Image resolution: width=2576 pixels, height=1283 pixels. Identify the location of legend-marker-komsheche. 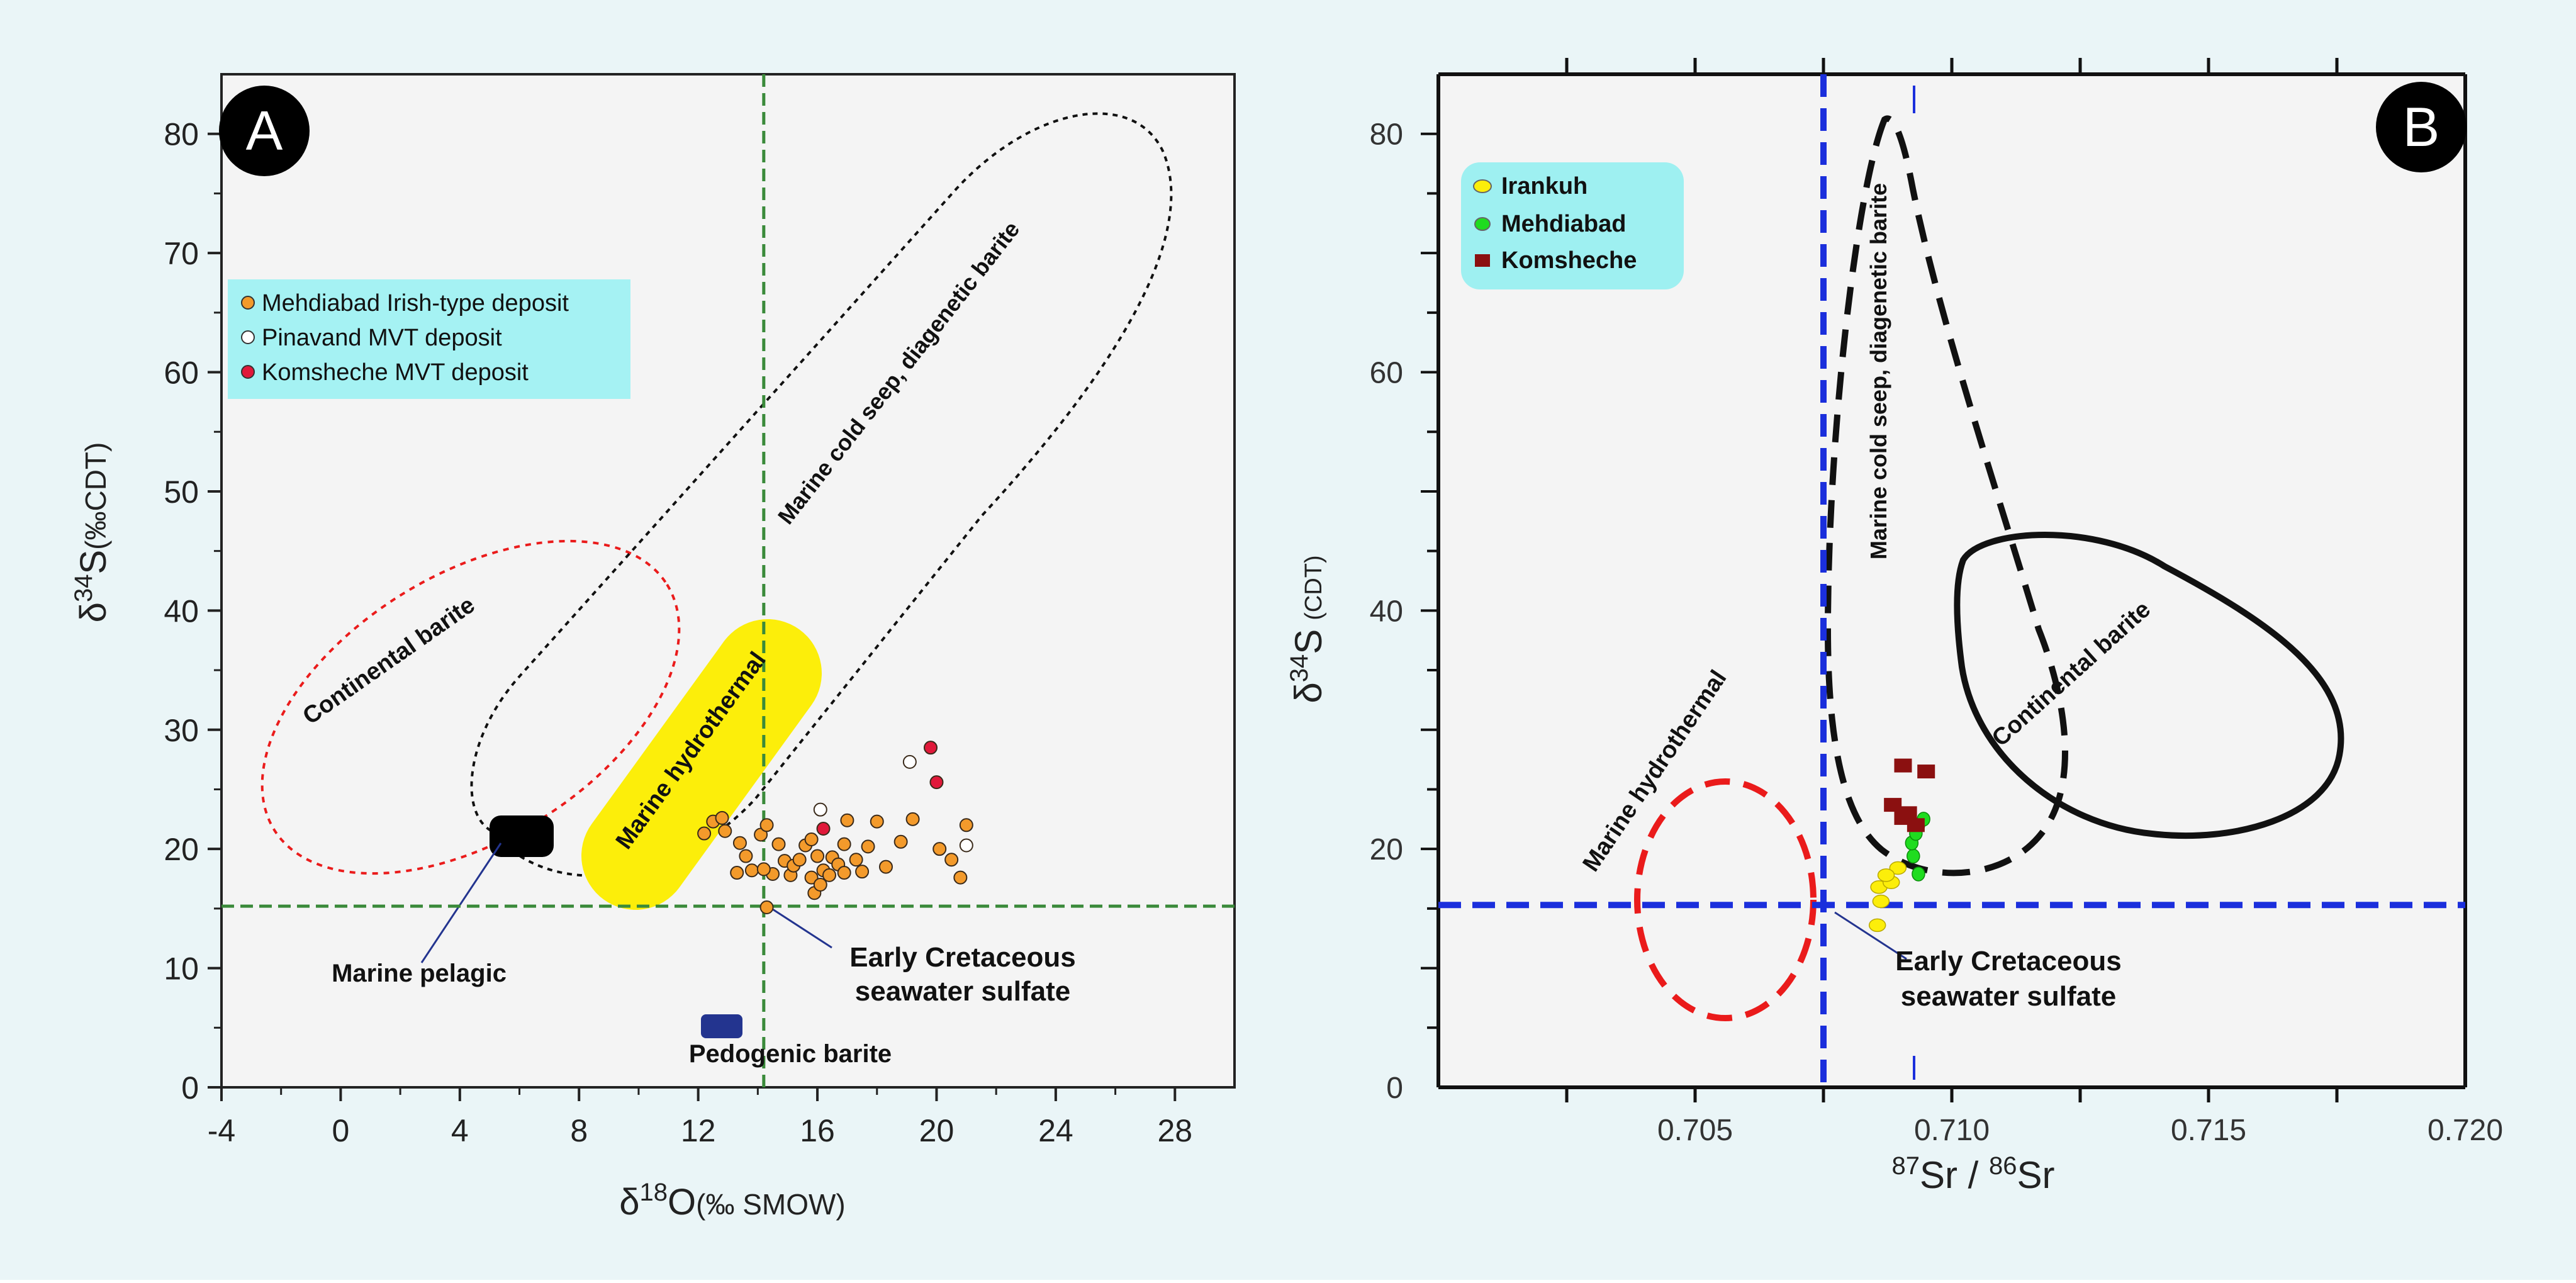
(1482, 261).